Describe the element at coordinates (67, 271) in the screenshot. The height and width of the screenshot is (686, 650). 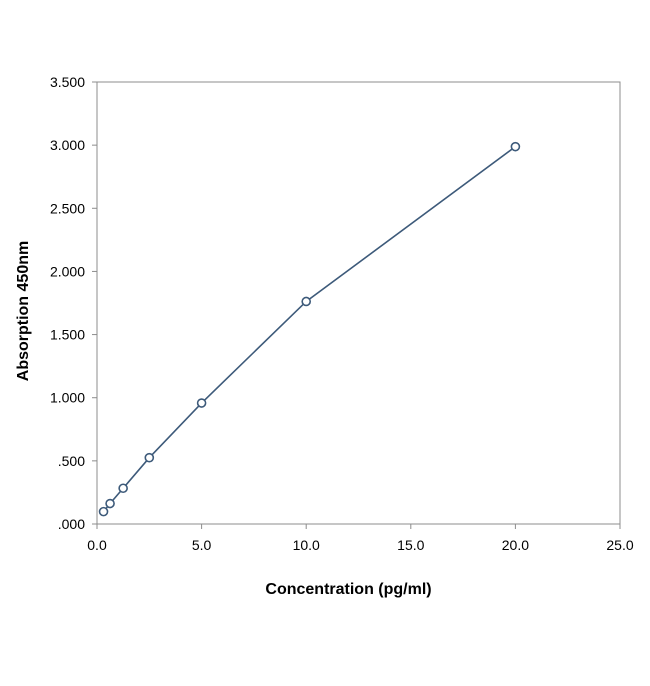
I see `y-tick-label: 2.000` at that location.